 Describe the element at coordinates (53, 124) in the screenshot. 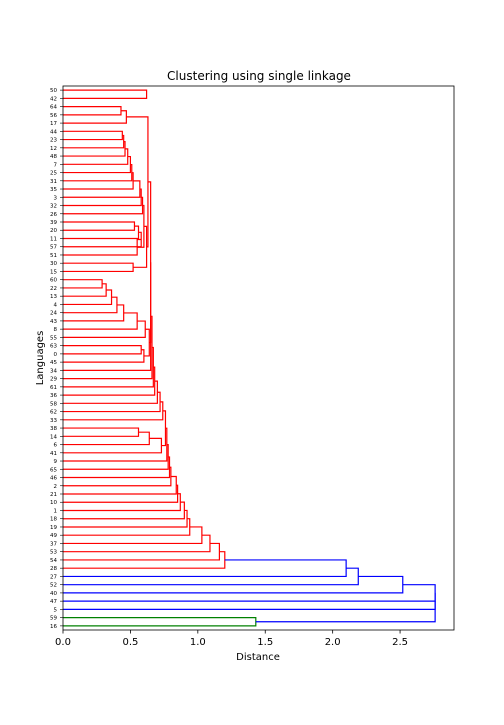

I see `leaf-label: 17` at that location.